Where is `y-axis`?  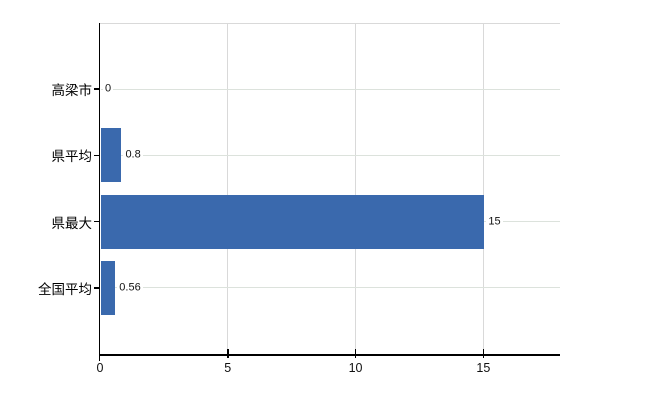 y-axis is located at coordinates (99, 192).